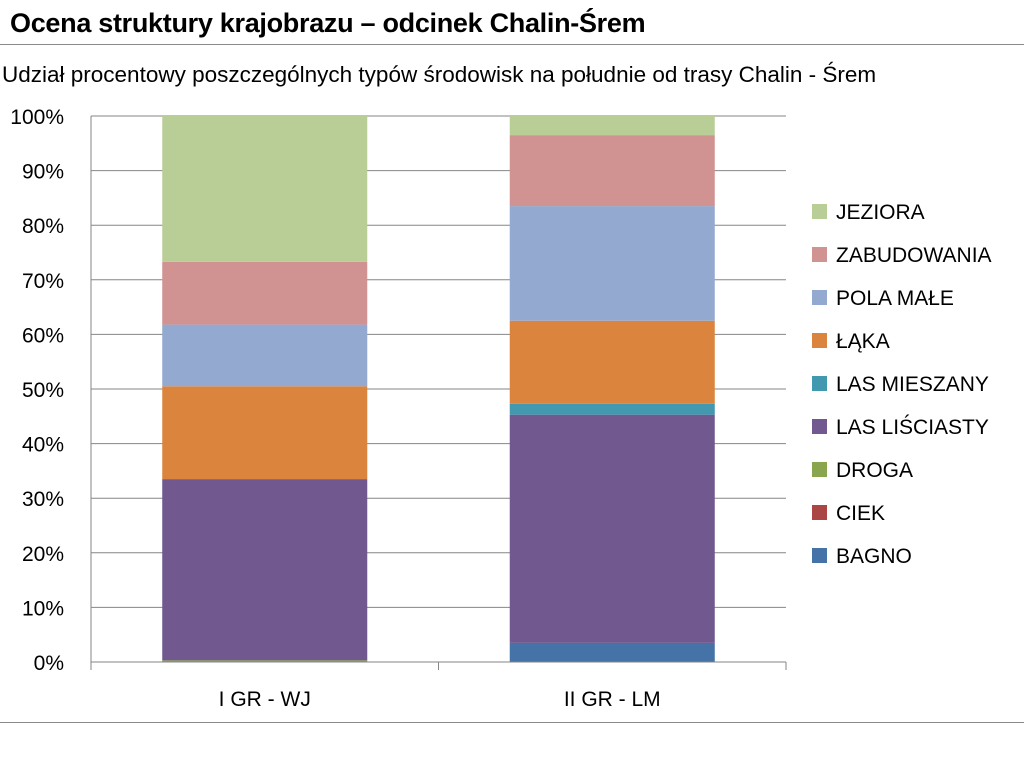  Describe the element at coordinates (49, 663) in the screenshot. I see `y-tick-label: 0%` at that location.